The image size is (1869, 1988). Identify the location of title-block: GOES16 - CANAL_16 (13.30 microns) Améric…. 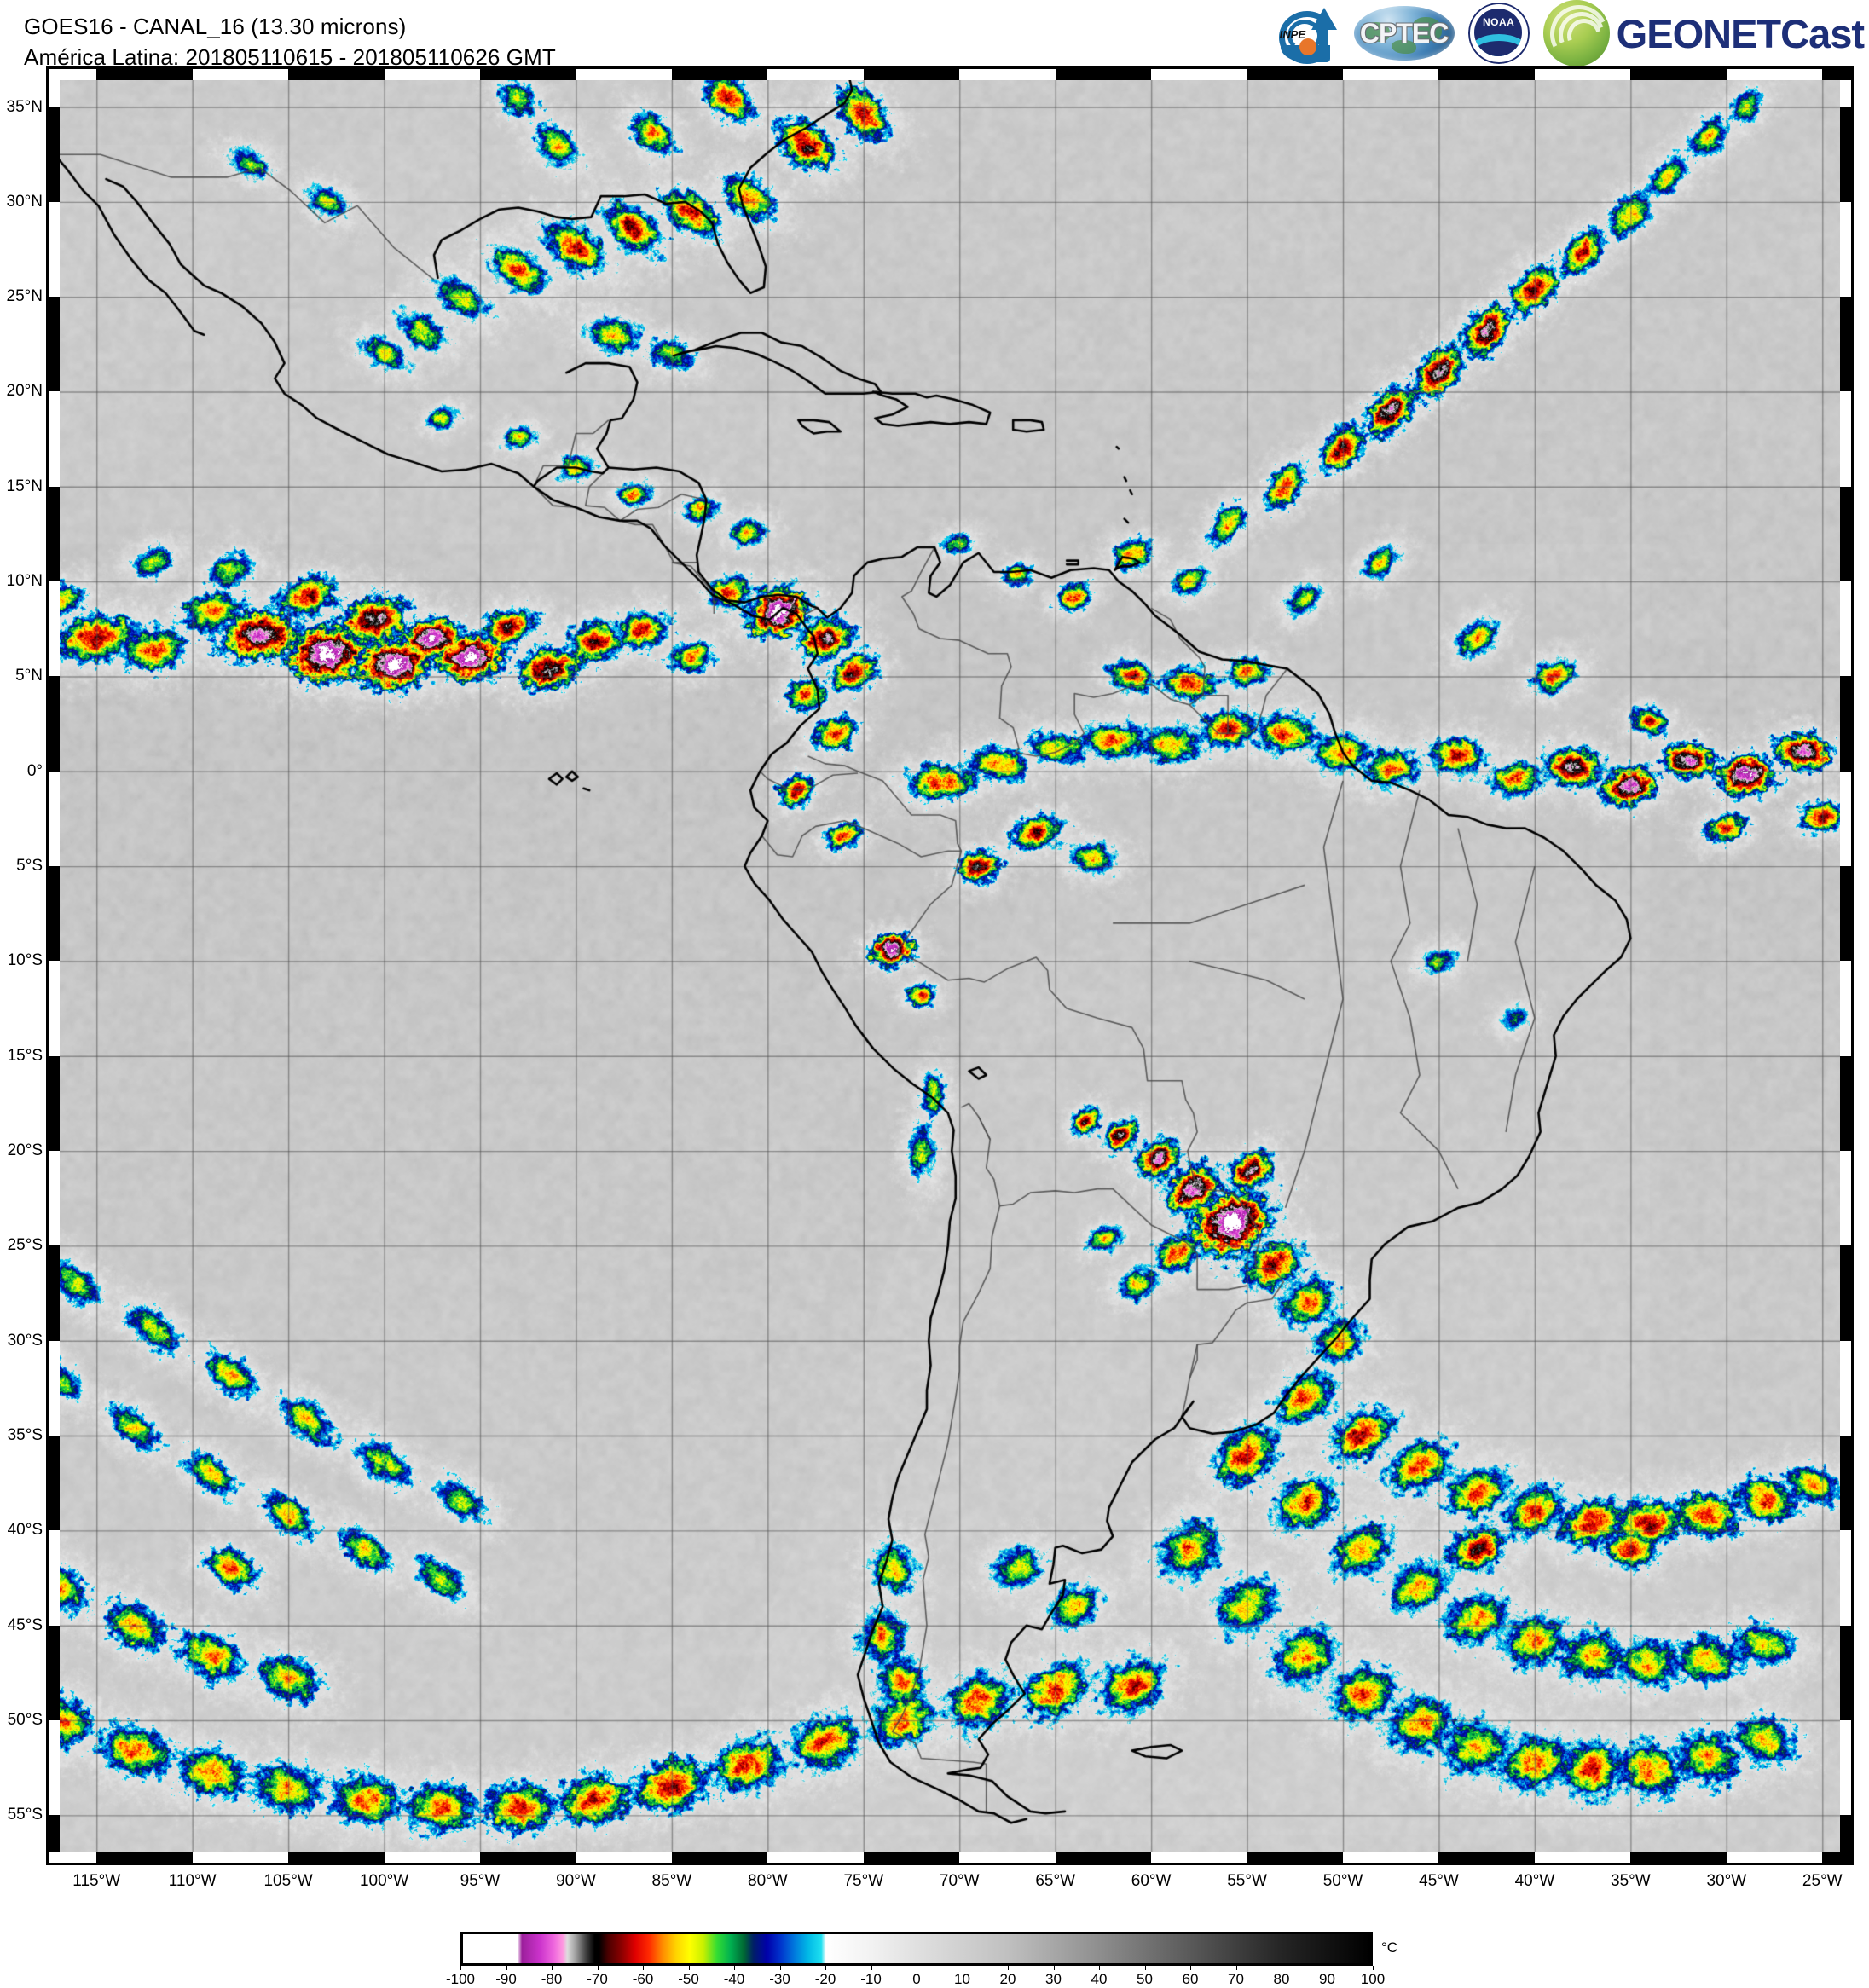
(290, 42).